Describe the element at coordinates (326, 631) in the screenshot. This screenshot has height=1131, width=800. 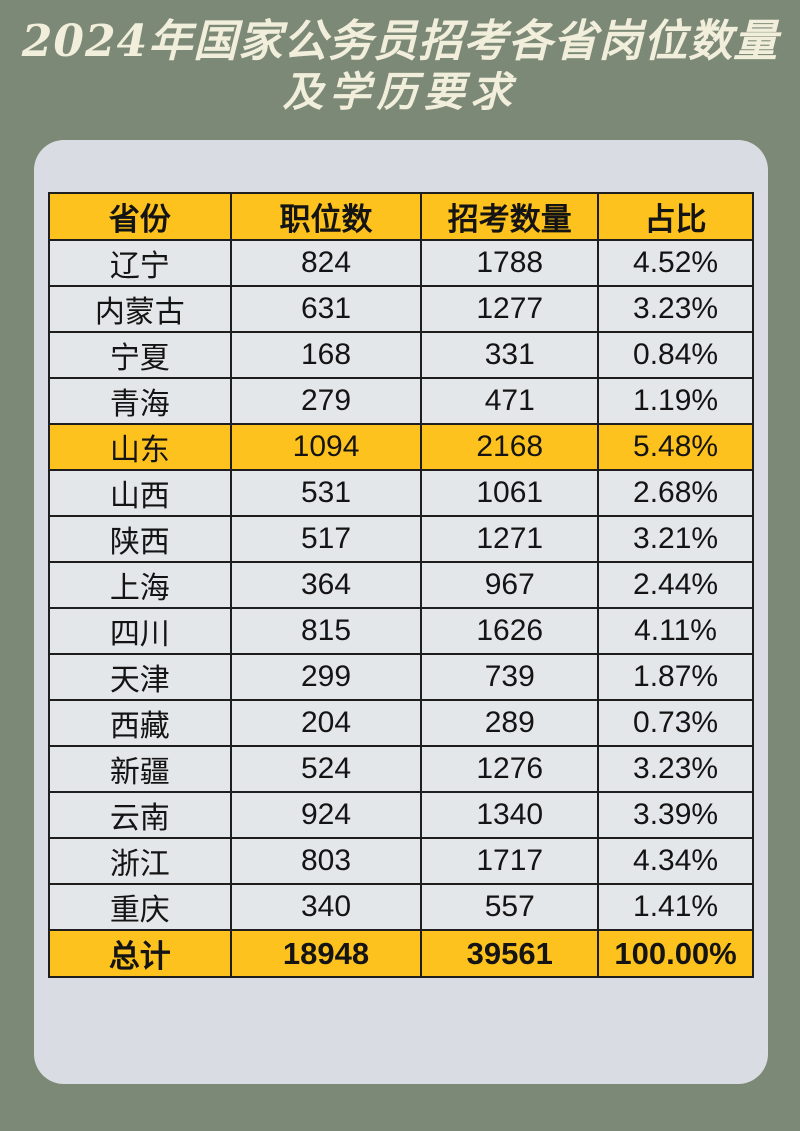
I see `cell-positions: 815` at that location.